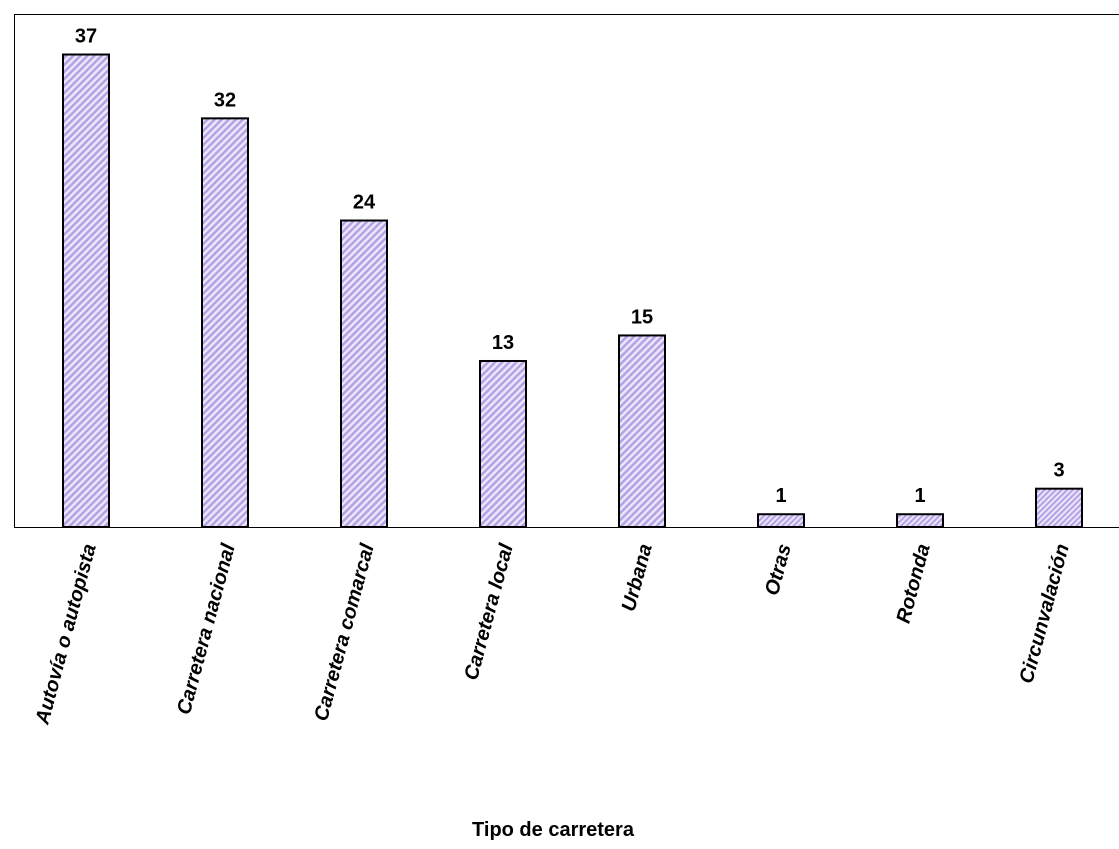 Image resolution: width=1119 pixels, height=849 pixels. Describe the element at coordinates (914, 584) in the screenshot. I see `x-tick-label: Rotonda` at that location.